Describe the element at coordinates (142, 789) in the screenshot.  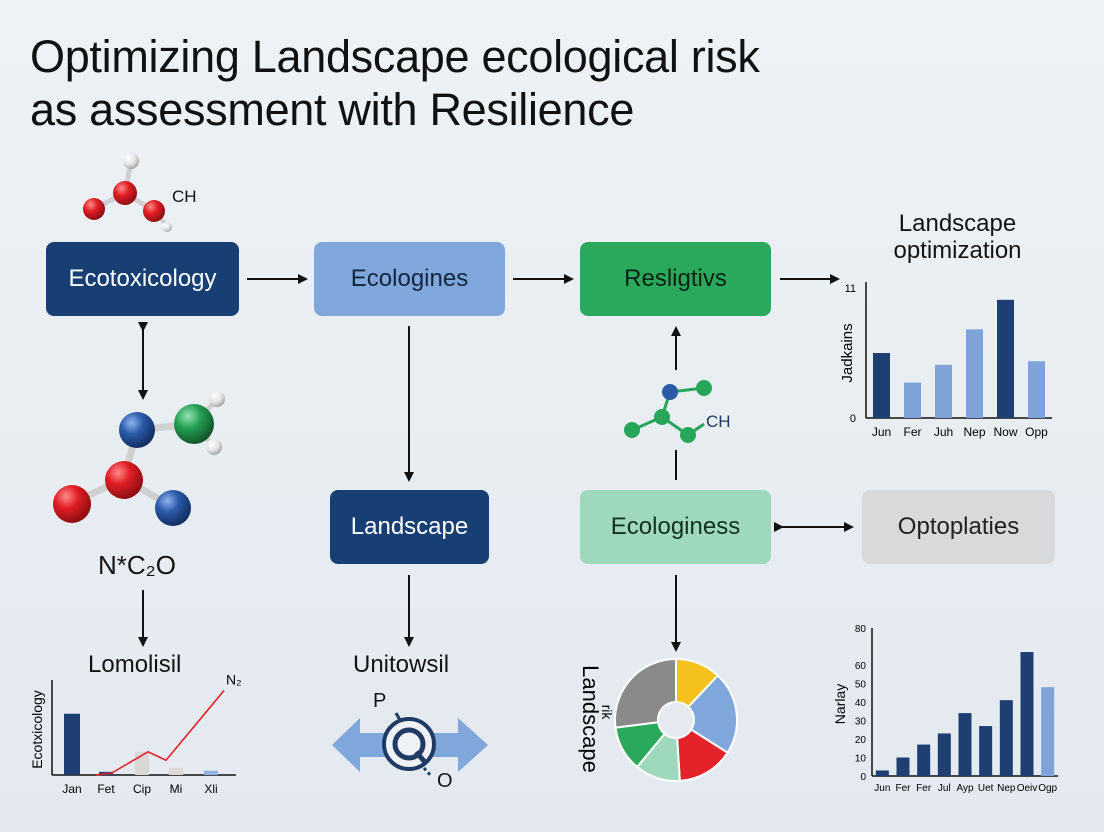
I see `chart2-xtick: Cip` at that location.